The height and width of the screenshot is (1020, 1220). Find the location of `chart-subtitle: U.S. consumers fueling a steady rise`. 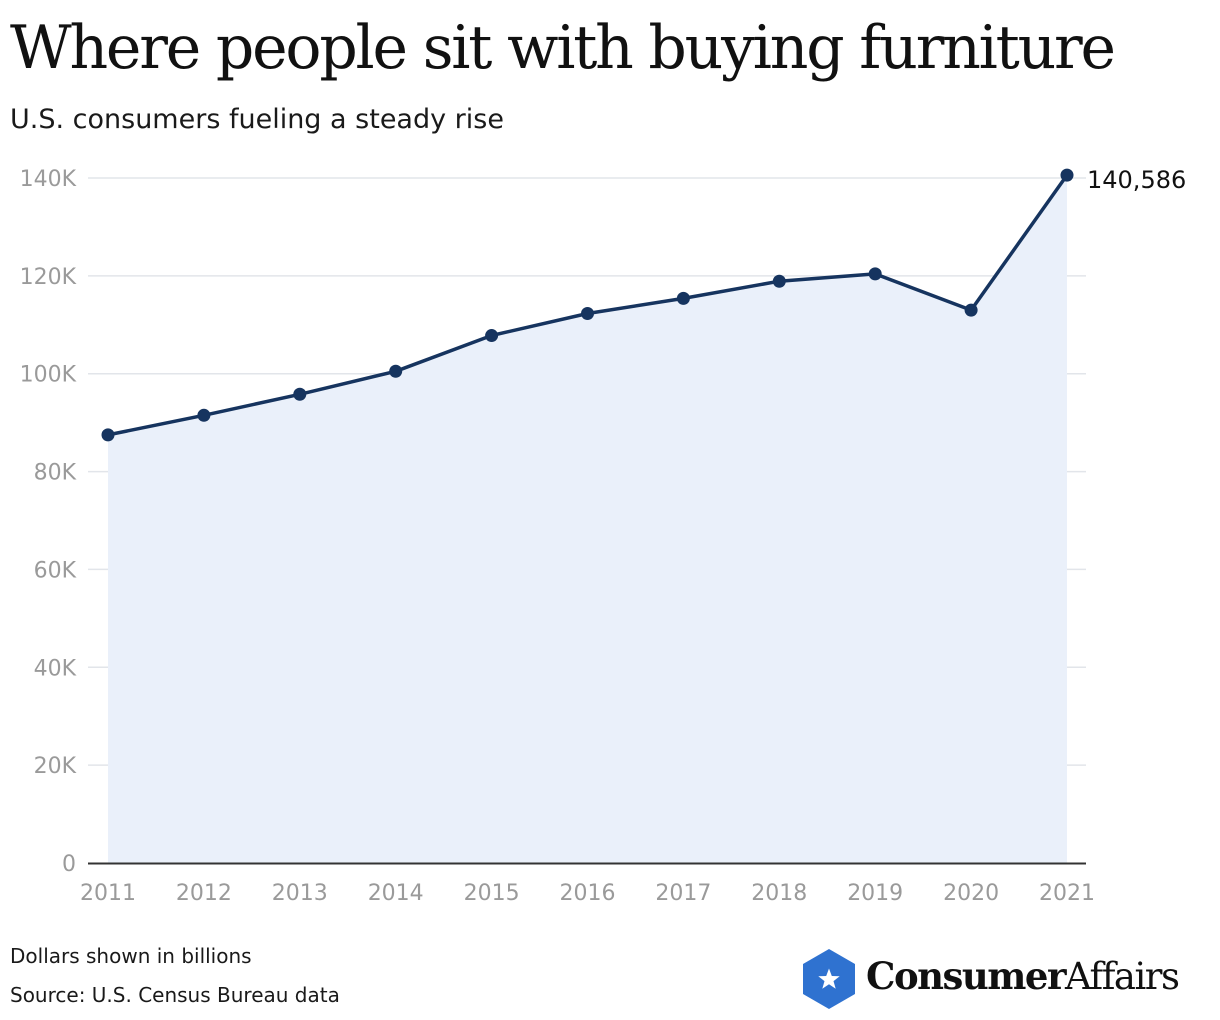

chart-subtitle: U.S. consumers fueling a steady rise is located at coordinates (257, 119).